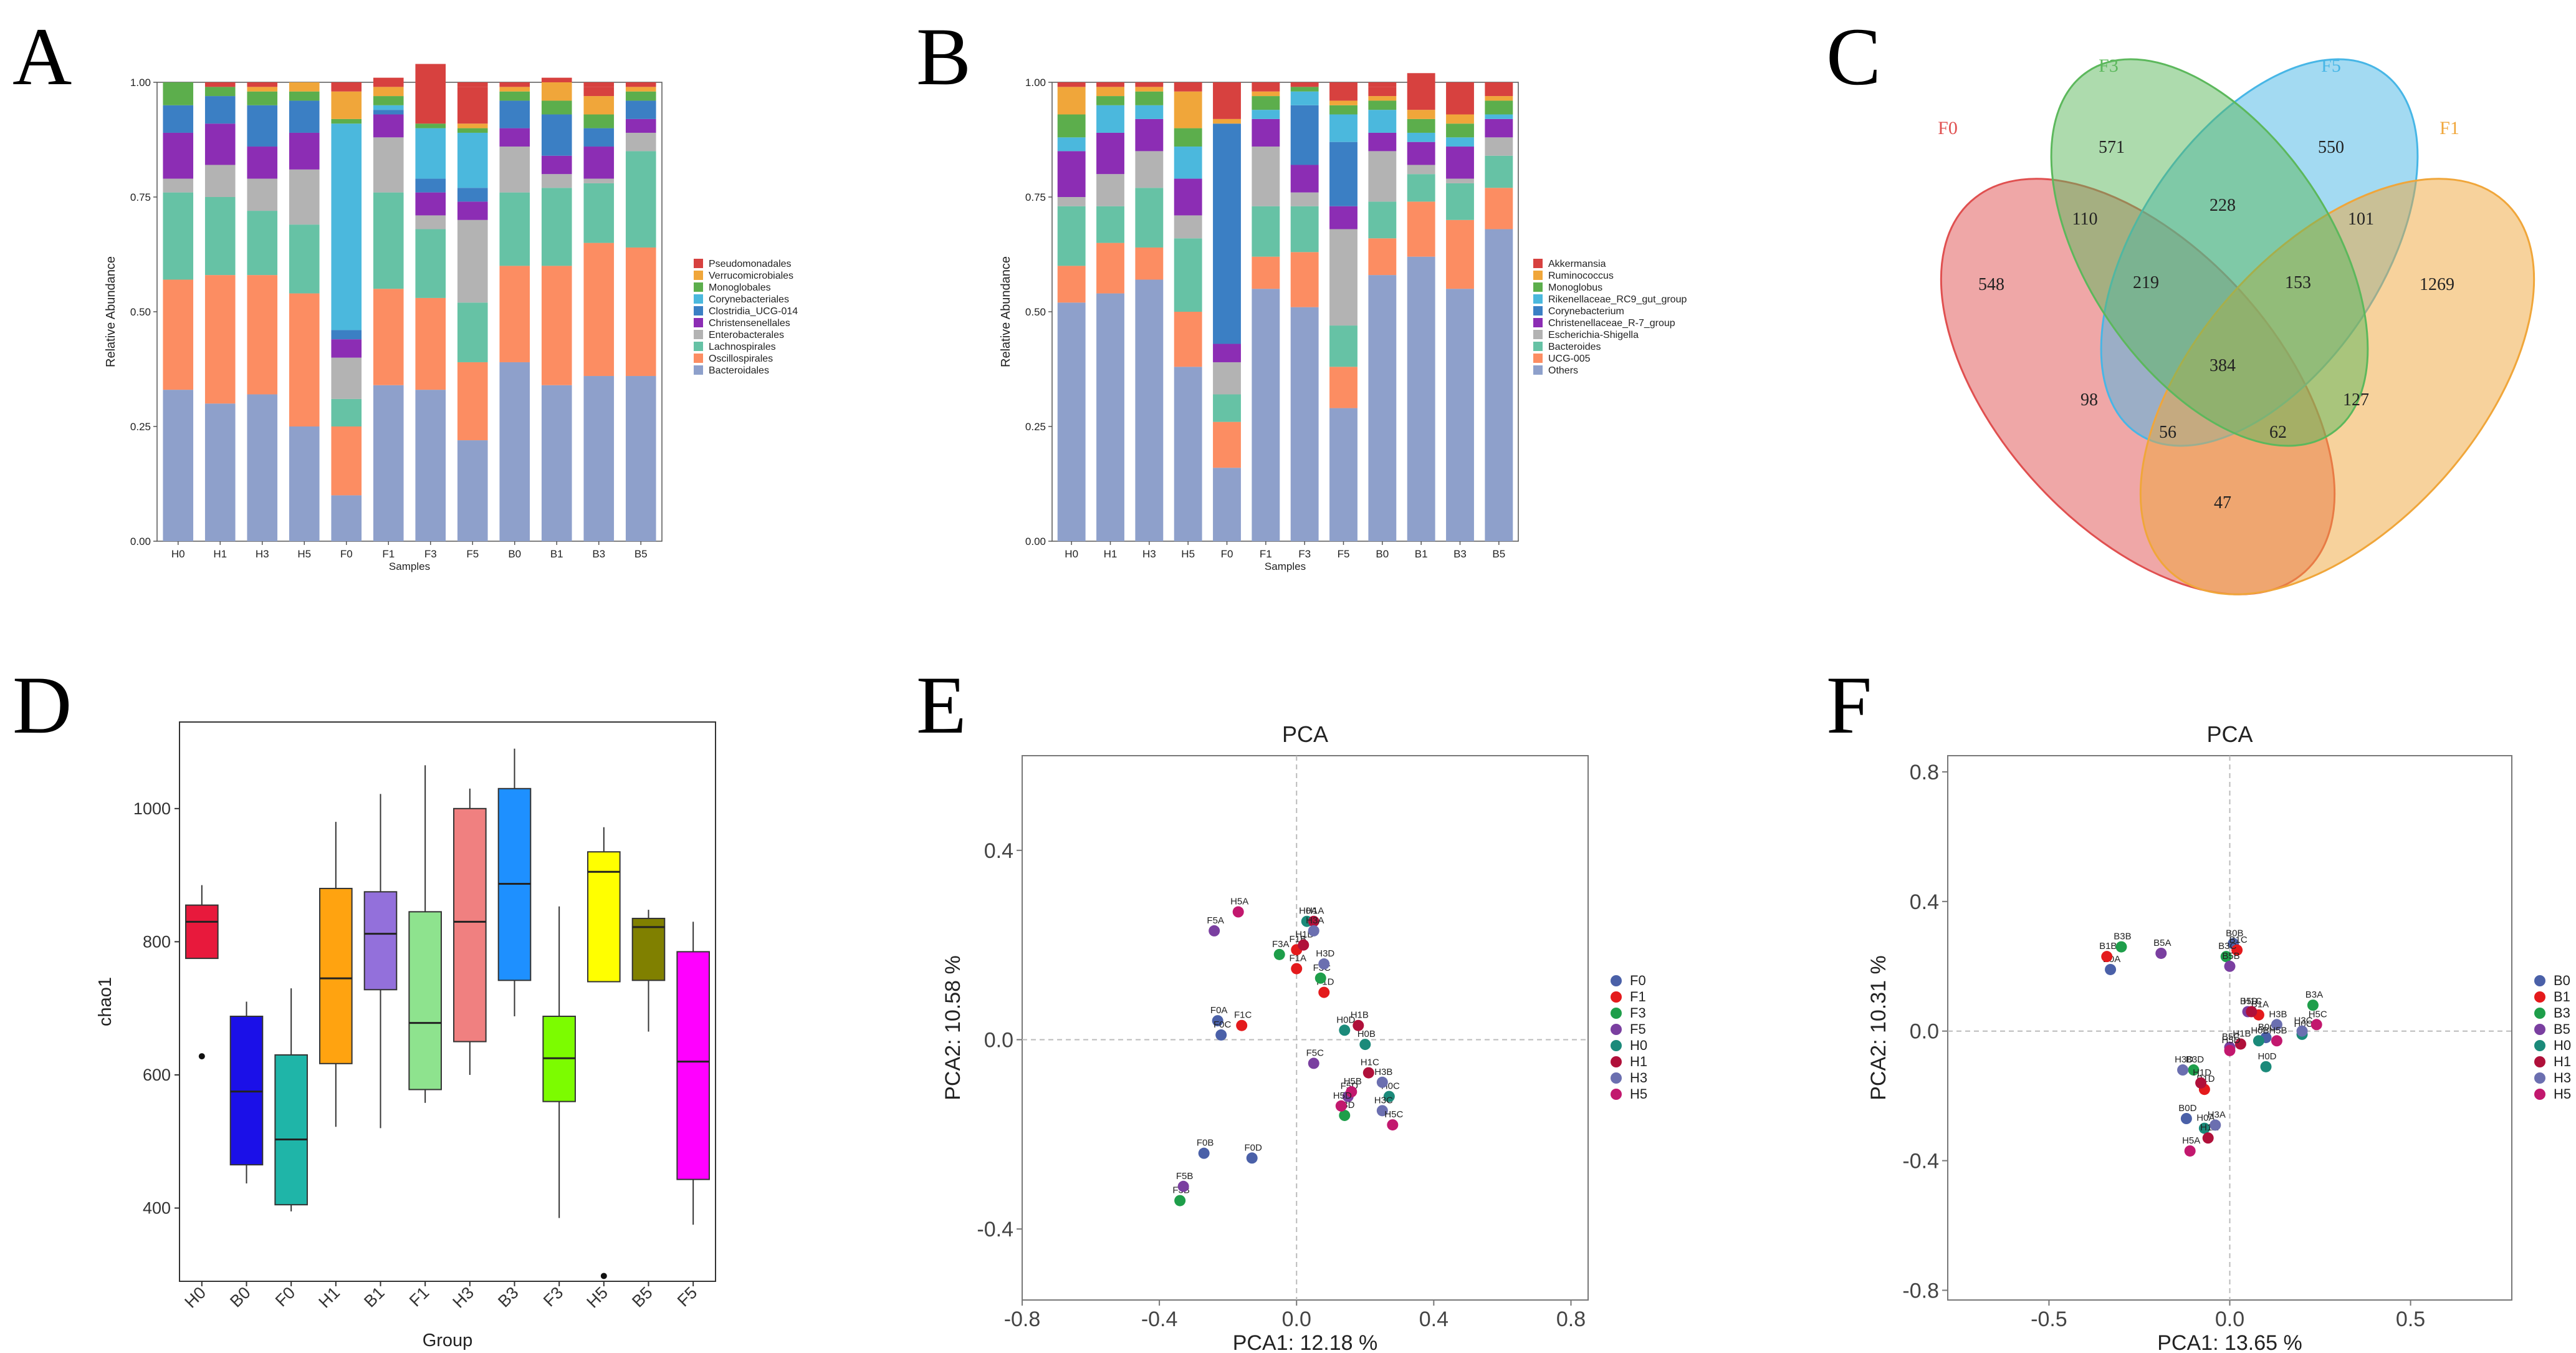 This screenshot has width=2576, height=1353. What do you see at coordinates (1320, 978) in the screenshot?
I see `point-f3c` at bounding box center [1320, 978].